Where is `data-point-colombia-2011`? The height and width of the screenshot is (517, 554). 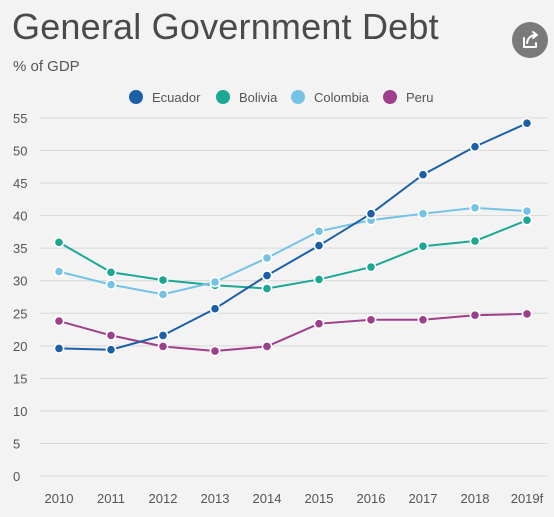
data-point-colombia-2011 is located at coordinates (111, 285).